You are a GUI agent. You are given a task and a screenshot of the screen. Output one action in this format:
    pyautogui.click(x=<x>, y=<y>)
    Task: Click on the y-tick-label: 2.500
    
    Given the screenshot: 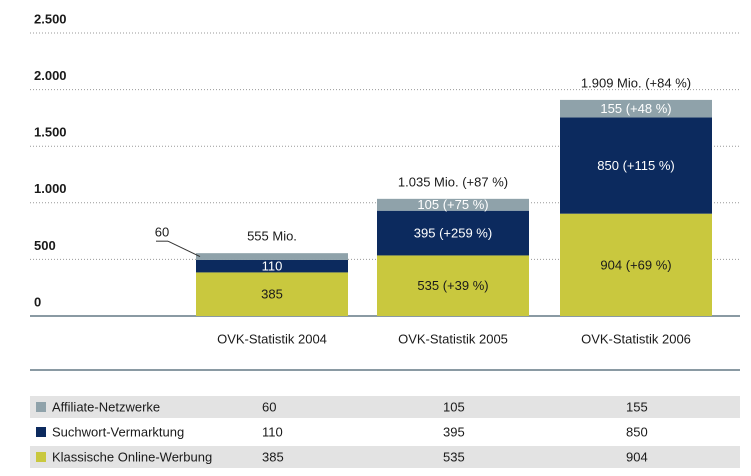 What is the action you would take?
    pyautogui.click(x=50, y=18)
    